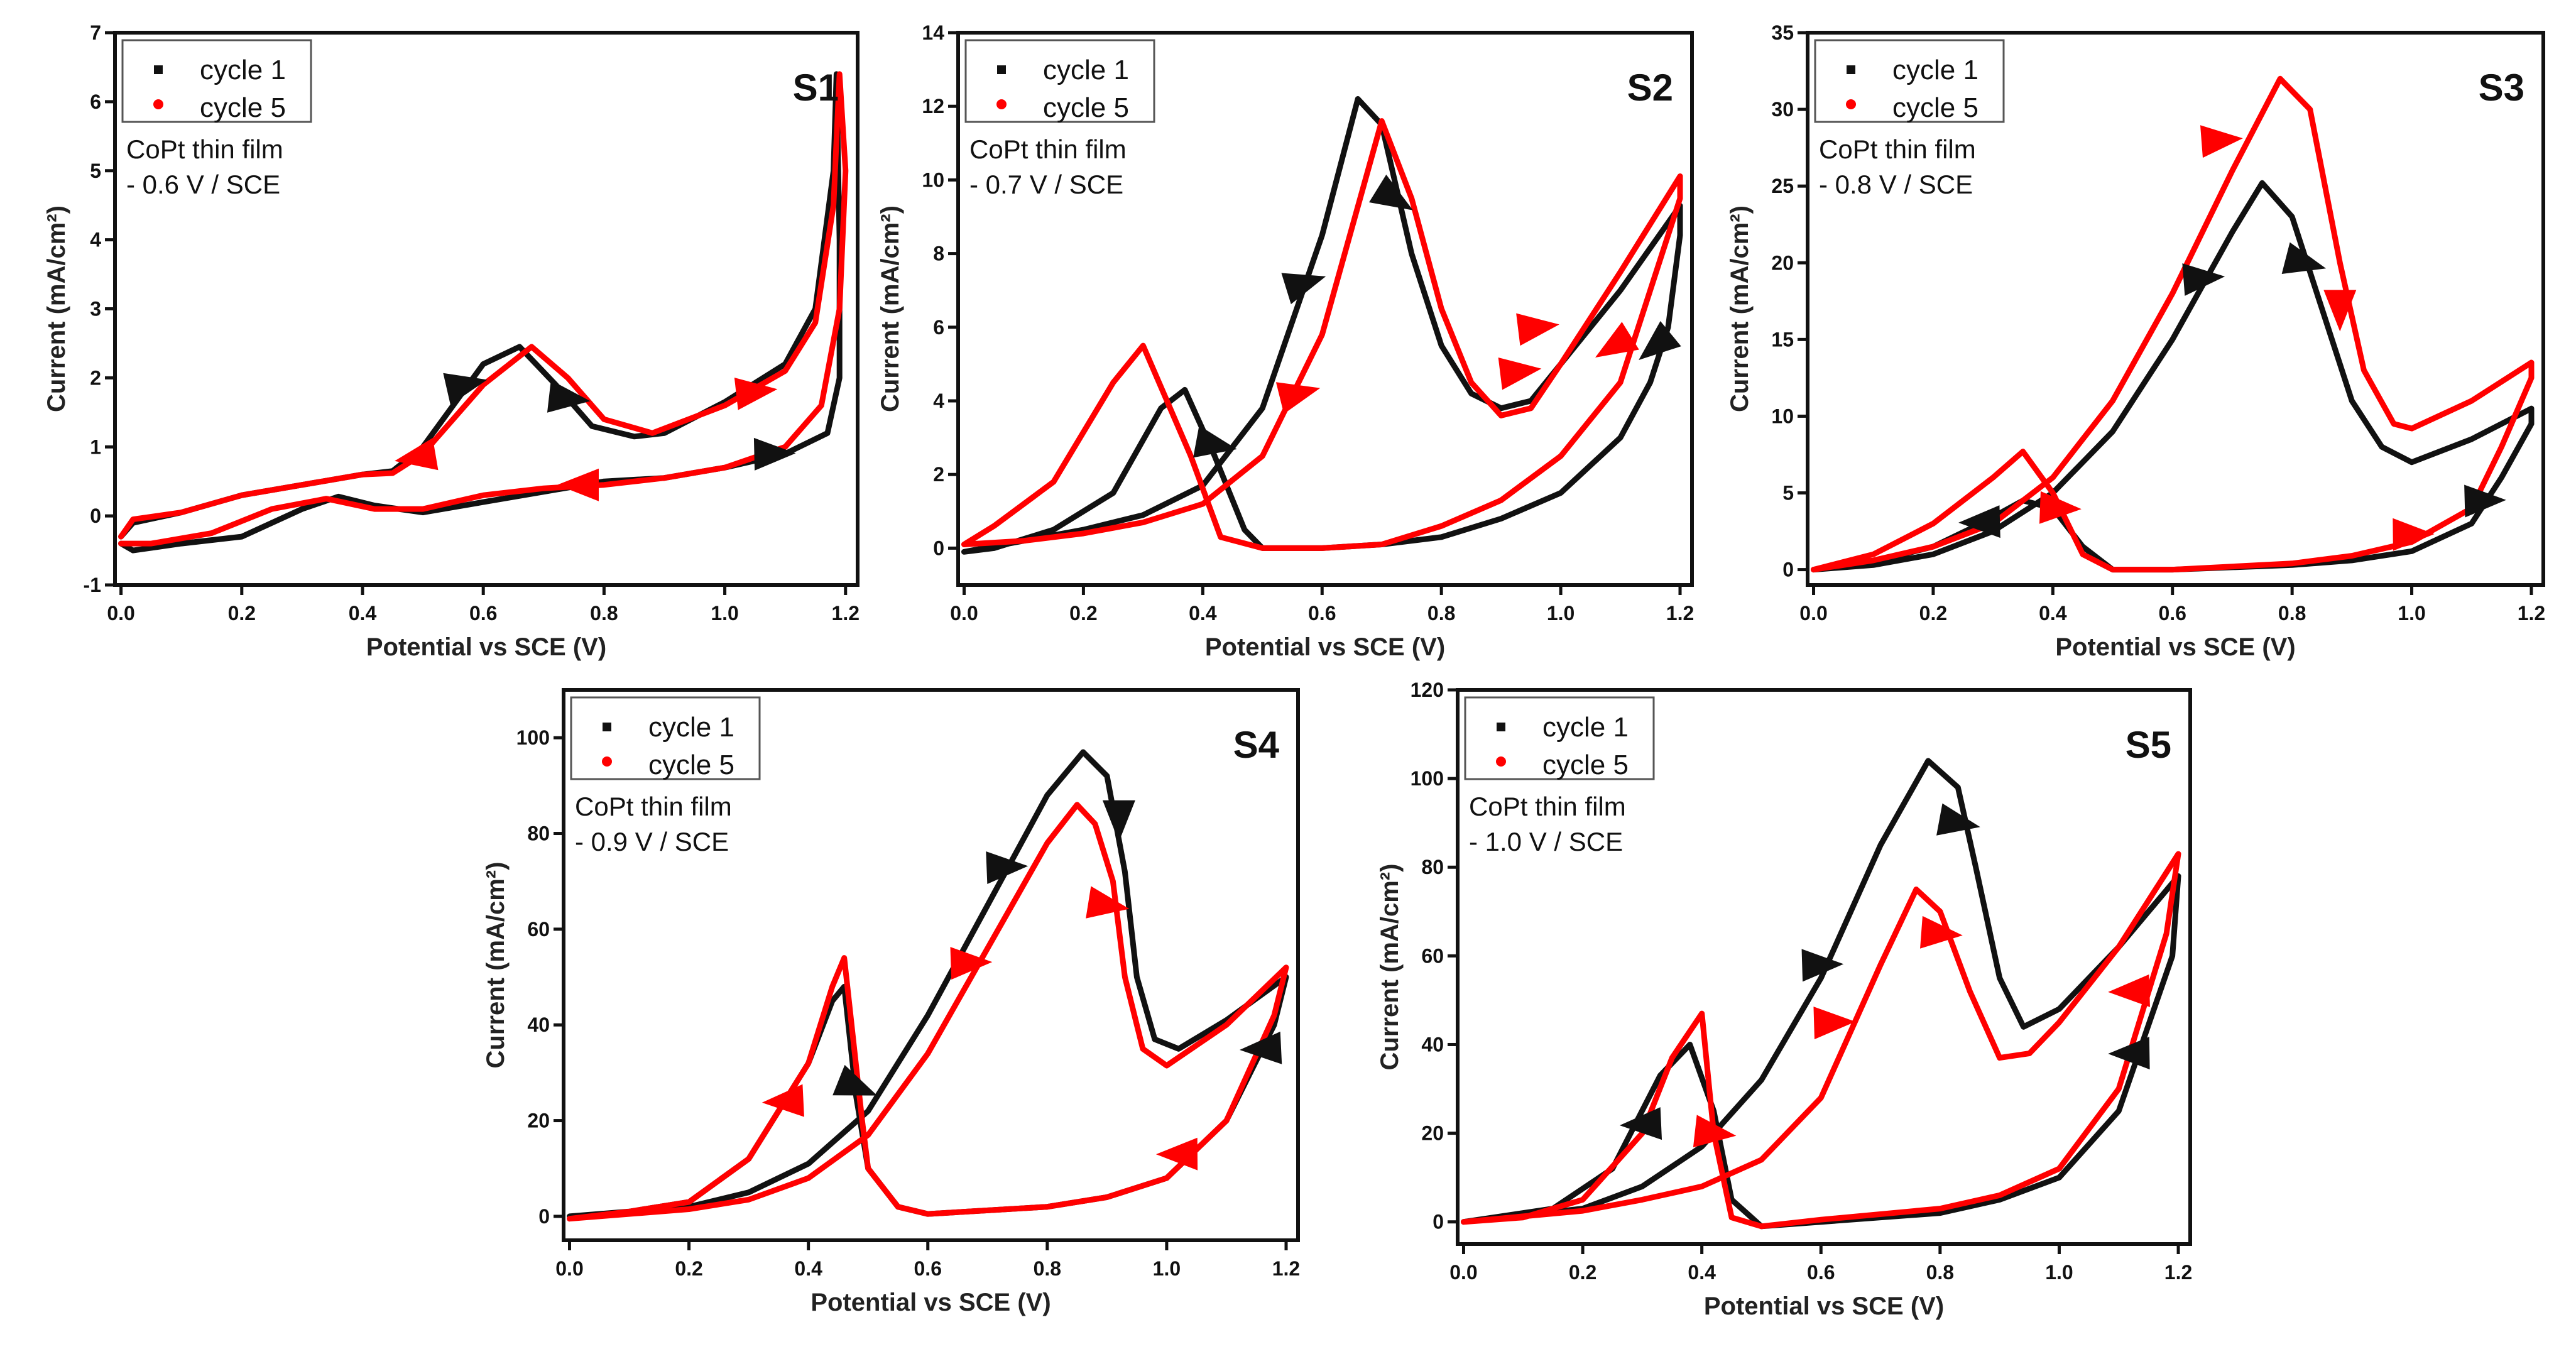 This screenshot has width=2576, height=1354. Describe the element at coordinates (2148, 745) in the screenshot. I see `panel-title: S5` at that location.